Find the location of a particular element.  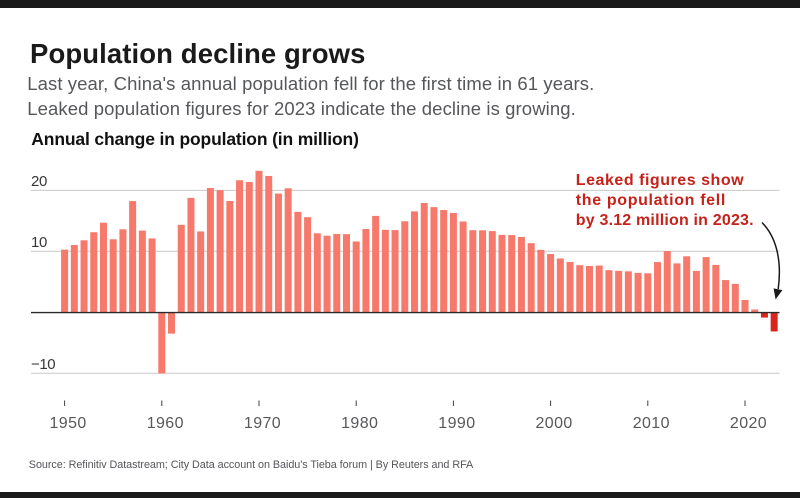

svg-text: 2010 is located at coordinates (651, 423).